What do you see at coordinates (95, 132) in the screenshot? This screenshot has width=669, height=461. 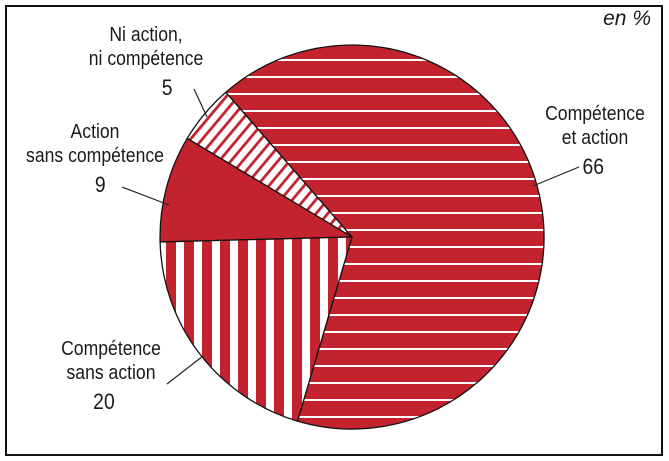 I see `label-line: Action` at bounding box center [95, 132].